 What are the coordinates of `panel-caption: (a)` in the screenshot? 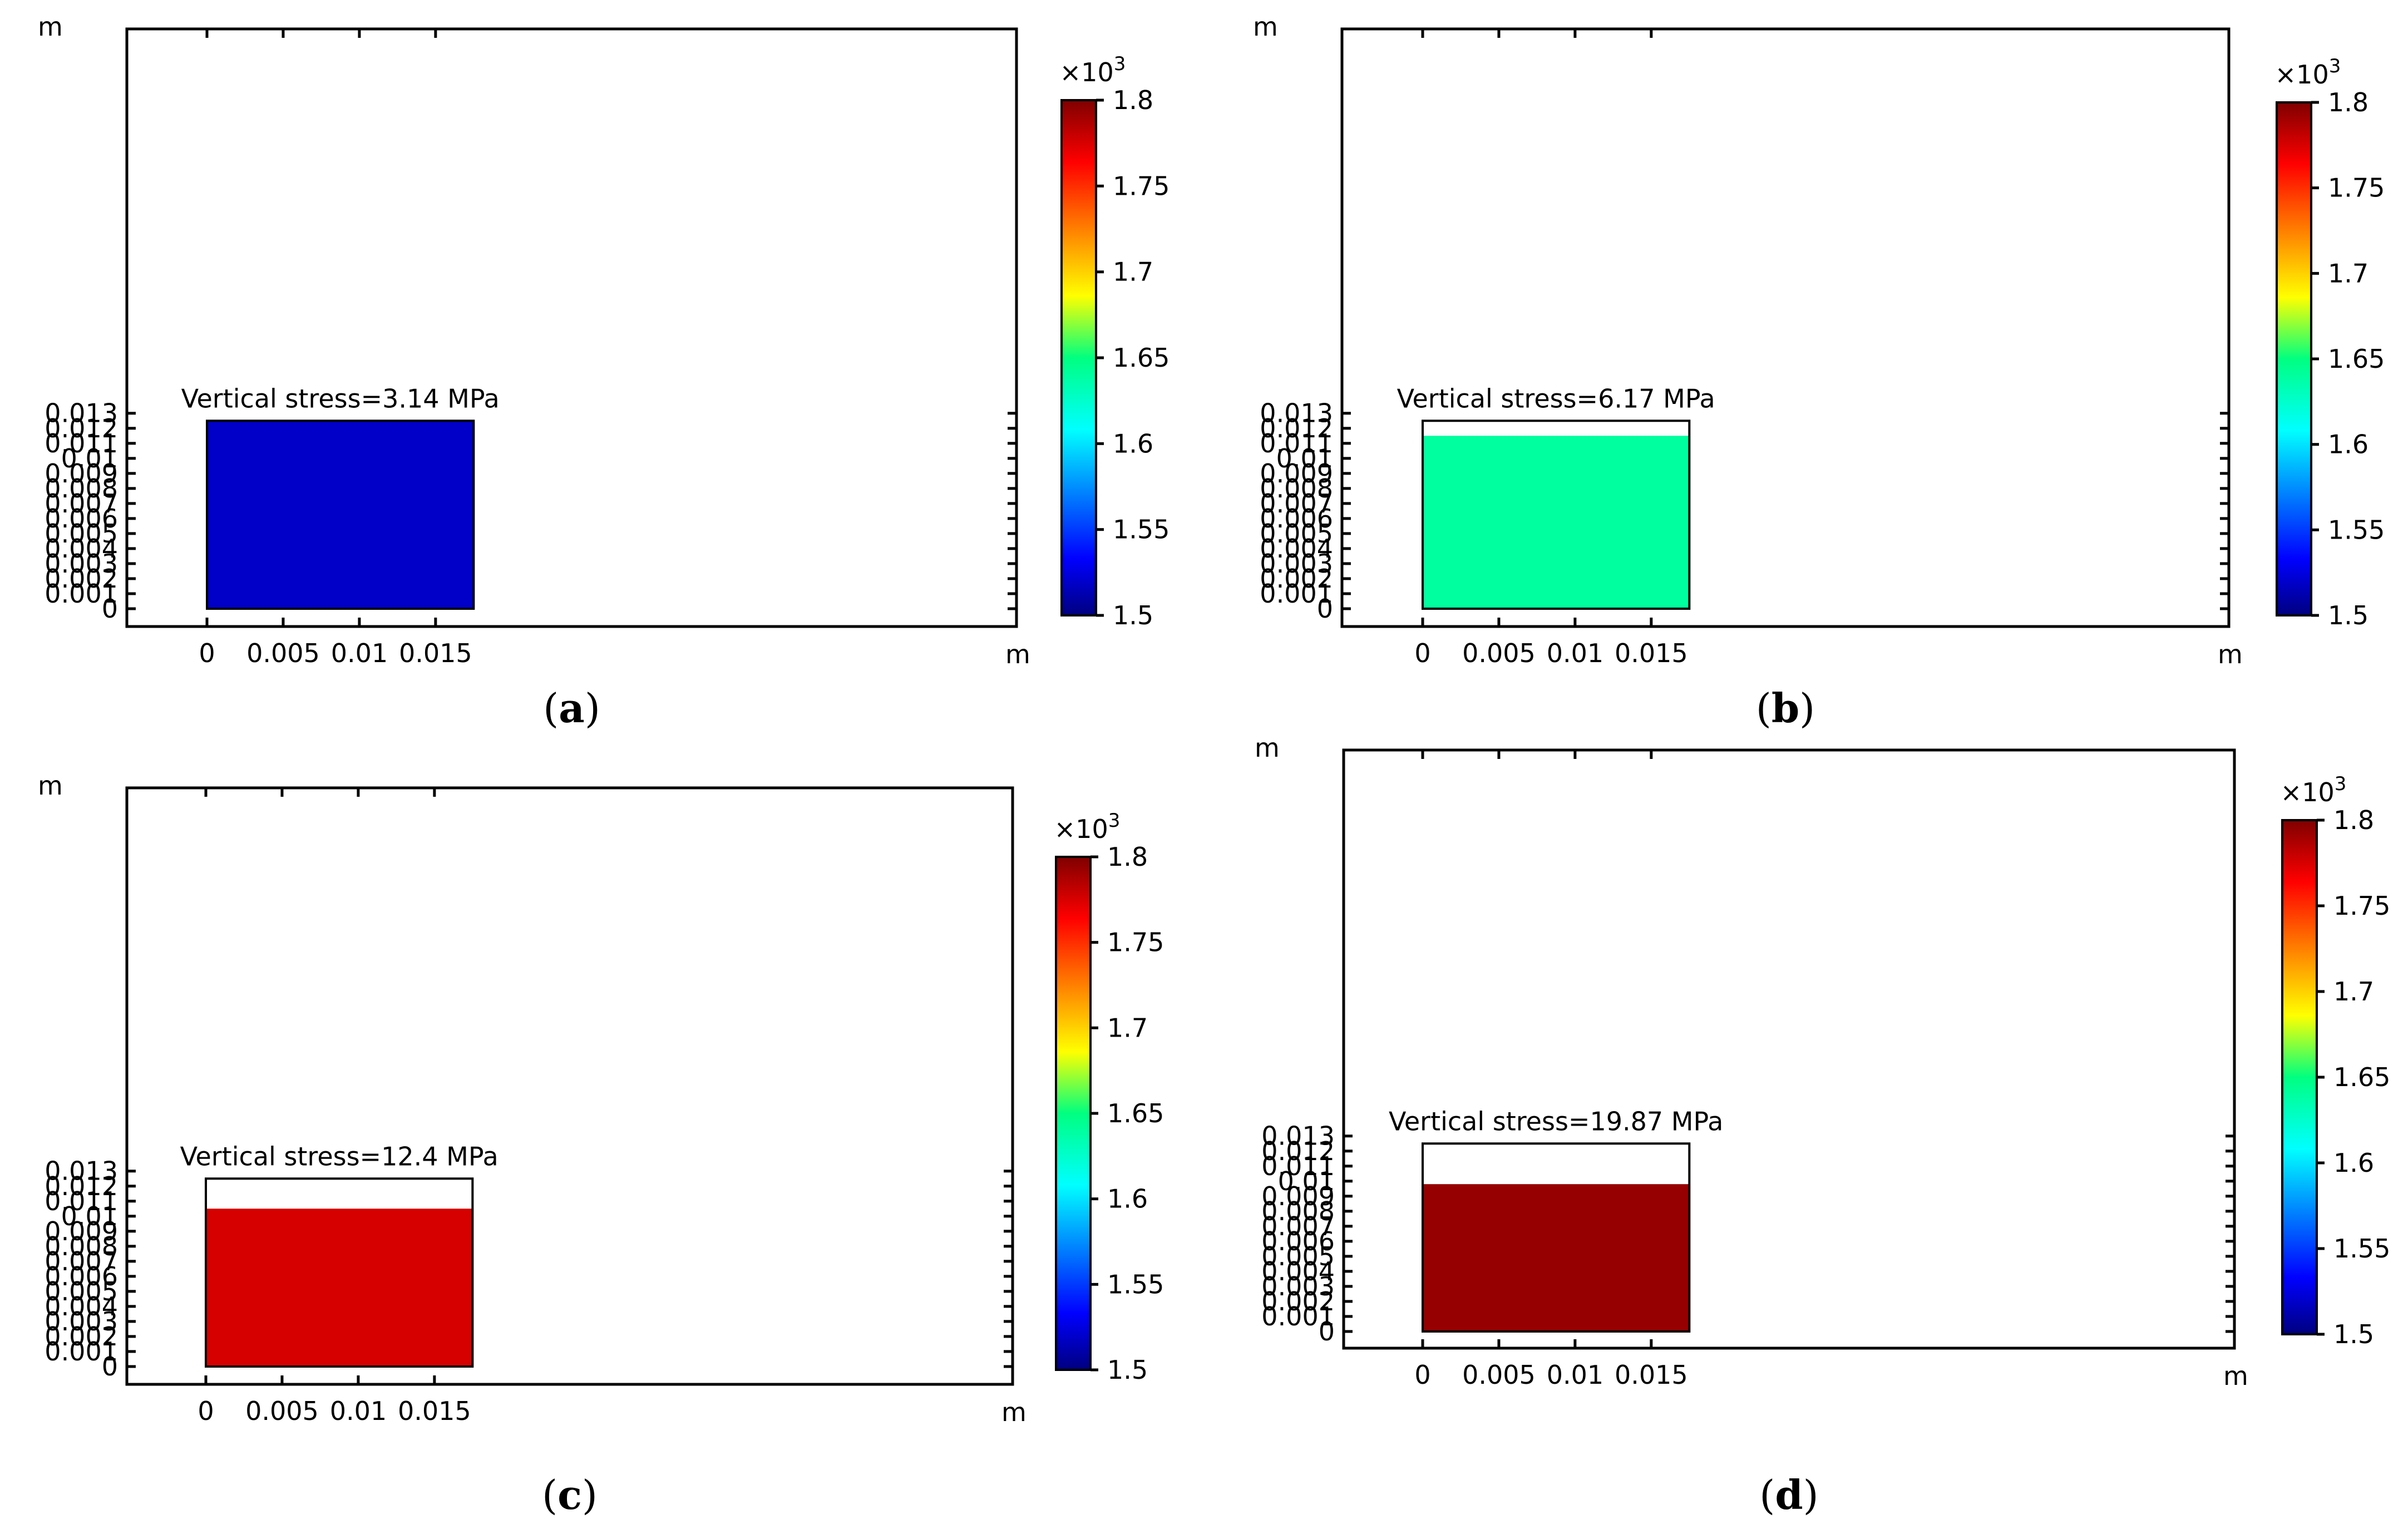 It's located at (571, 708).